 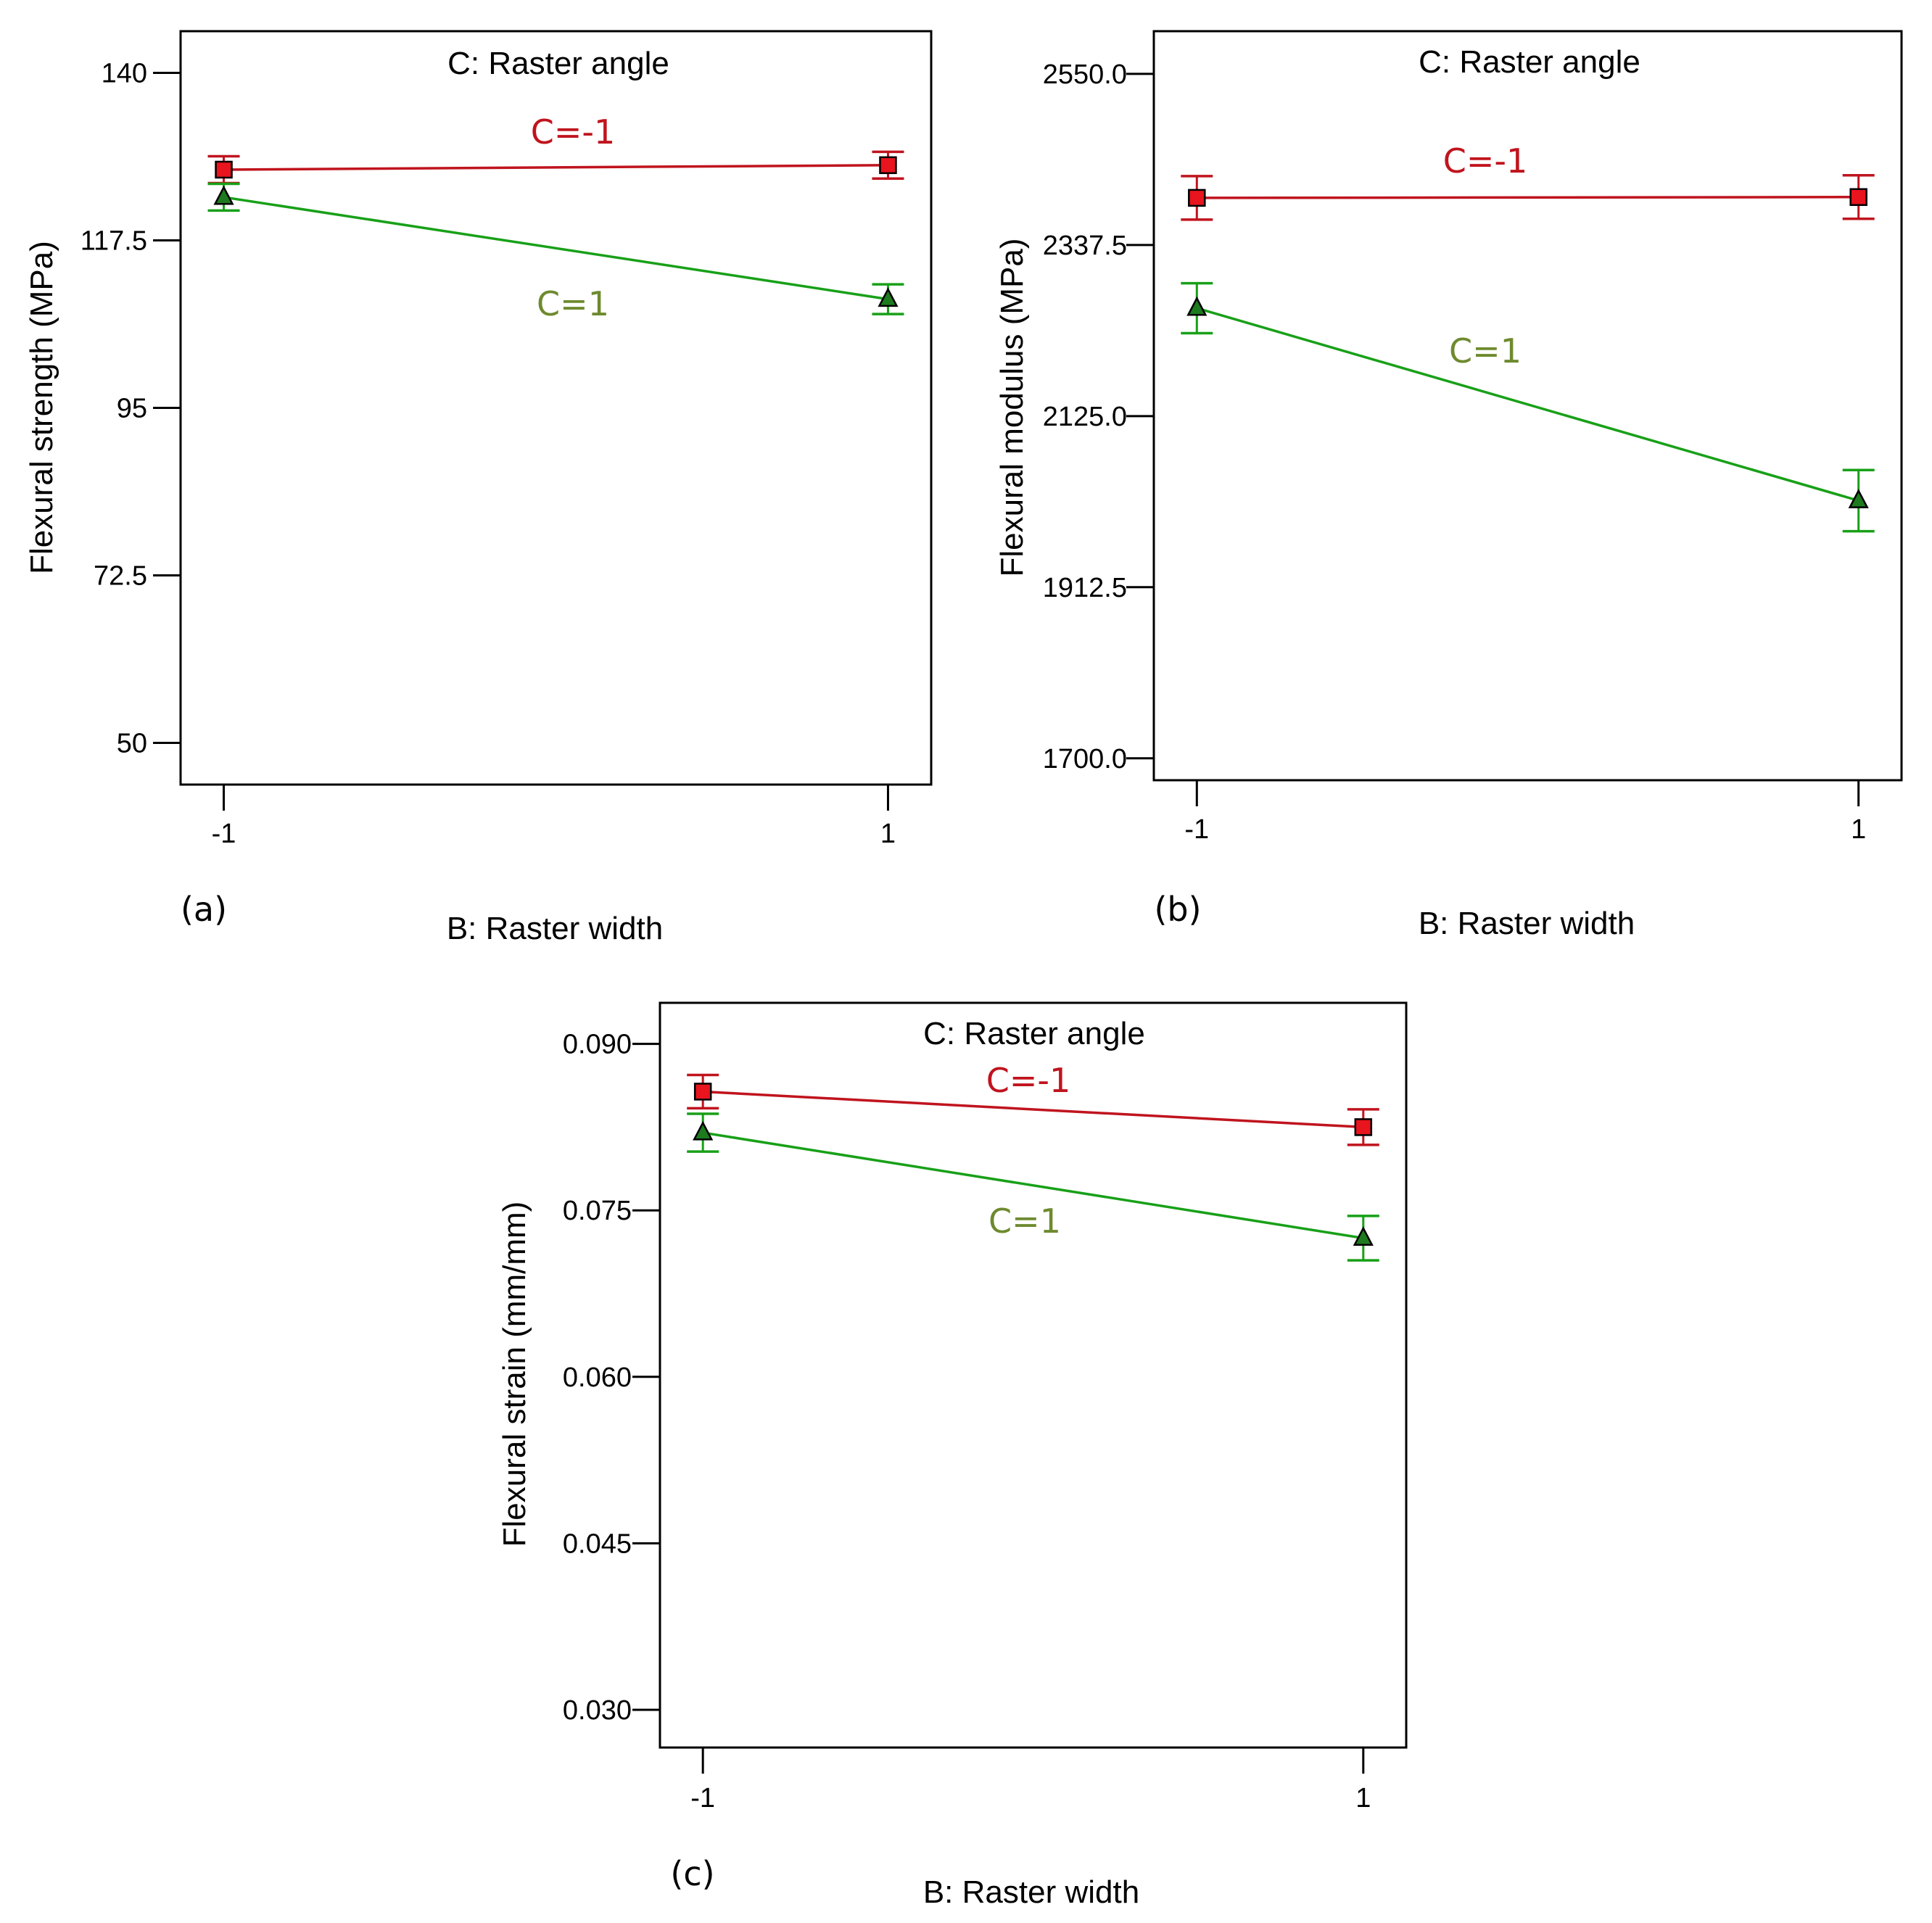 I want to click on panel-label: (c), so click(x=692, y=1873).